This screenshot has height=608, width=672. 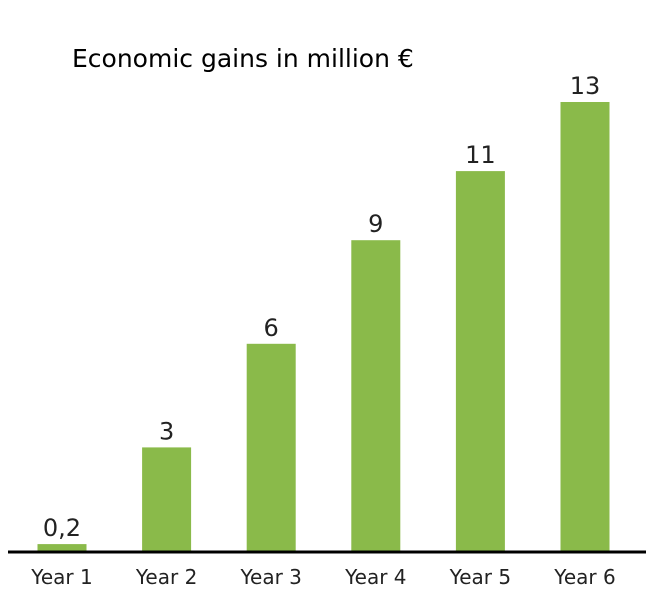 What do you see at coordinates (480, 155) in the screenshot?
I see `value-label-5: 11` at bounding box center [480, 155].